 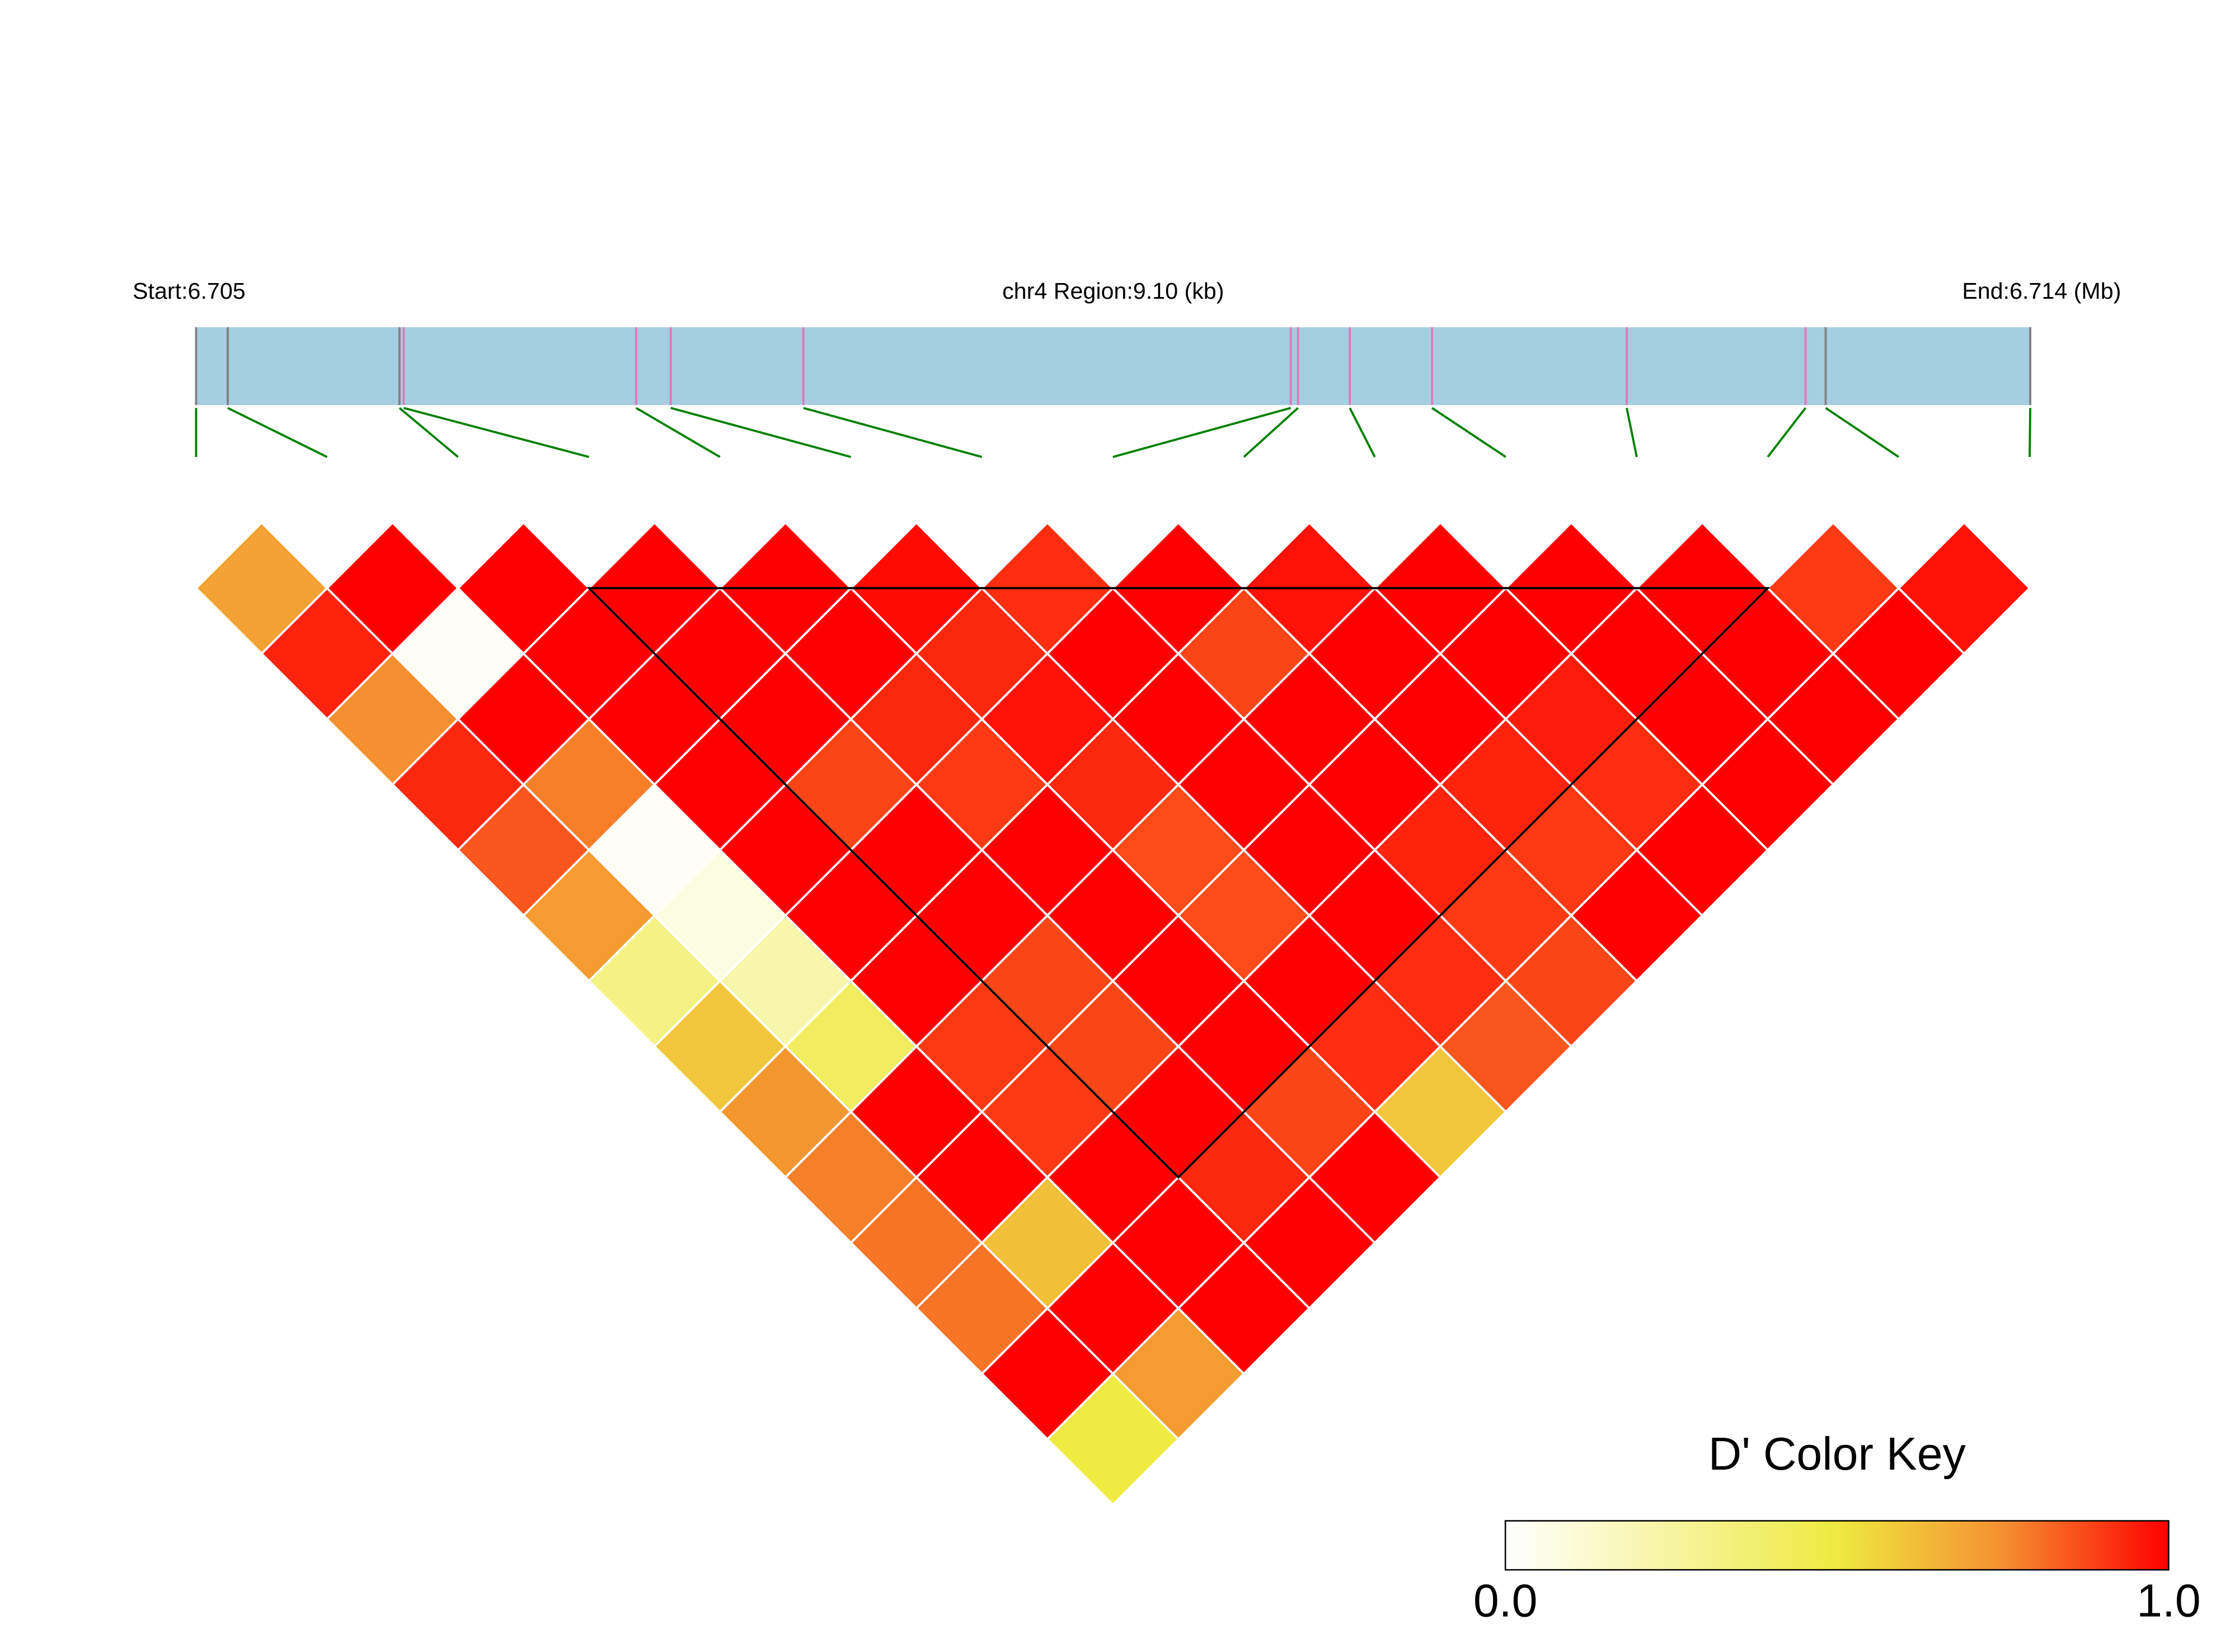 What do you see at coordinates (189, 291) in the screenshot?
I see `start-label: Start:6.705` at bounding box center [189, 291].